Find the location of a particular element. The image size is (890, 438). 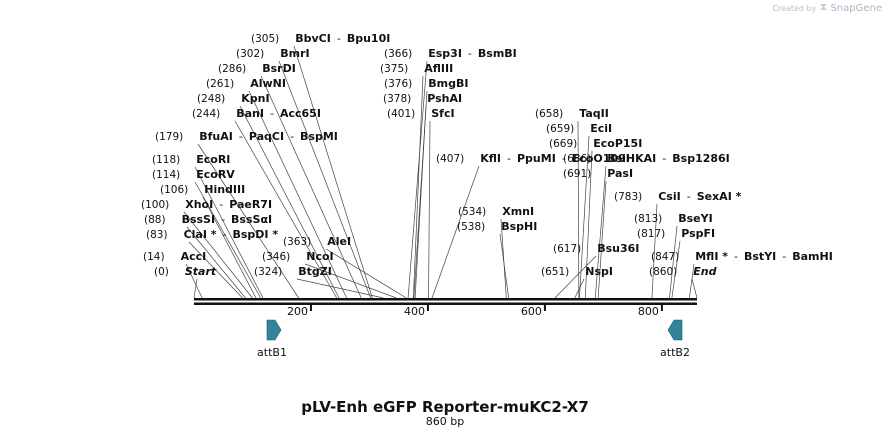

enzyme-name: BspMI is located at coordinates (319, 136).